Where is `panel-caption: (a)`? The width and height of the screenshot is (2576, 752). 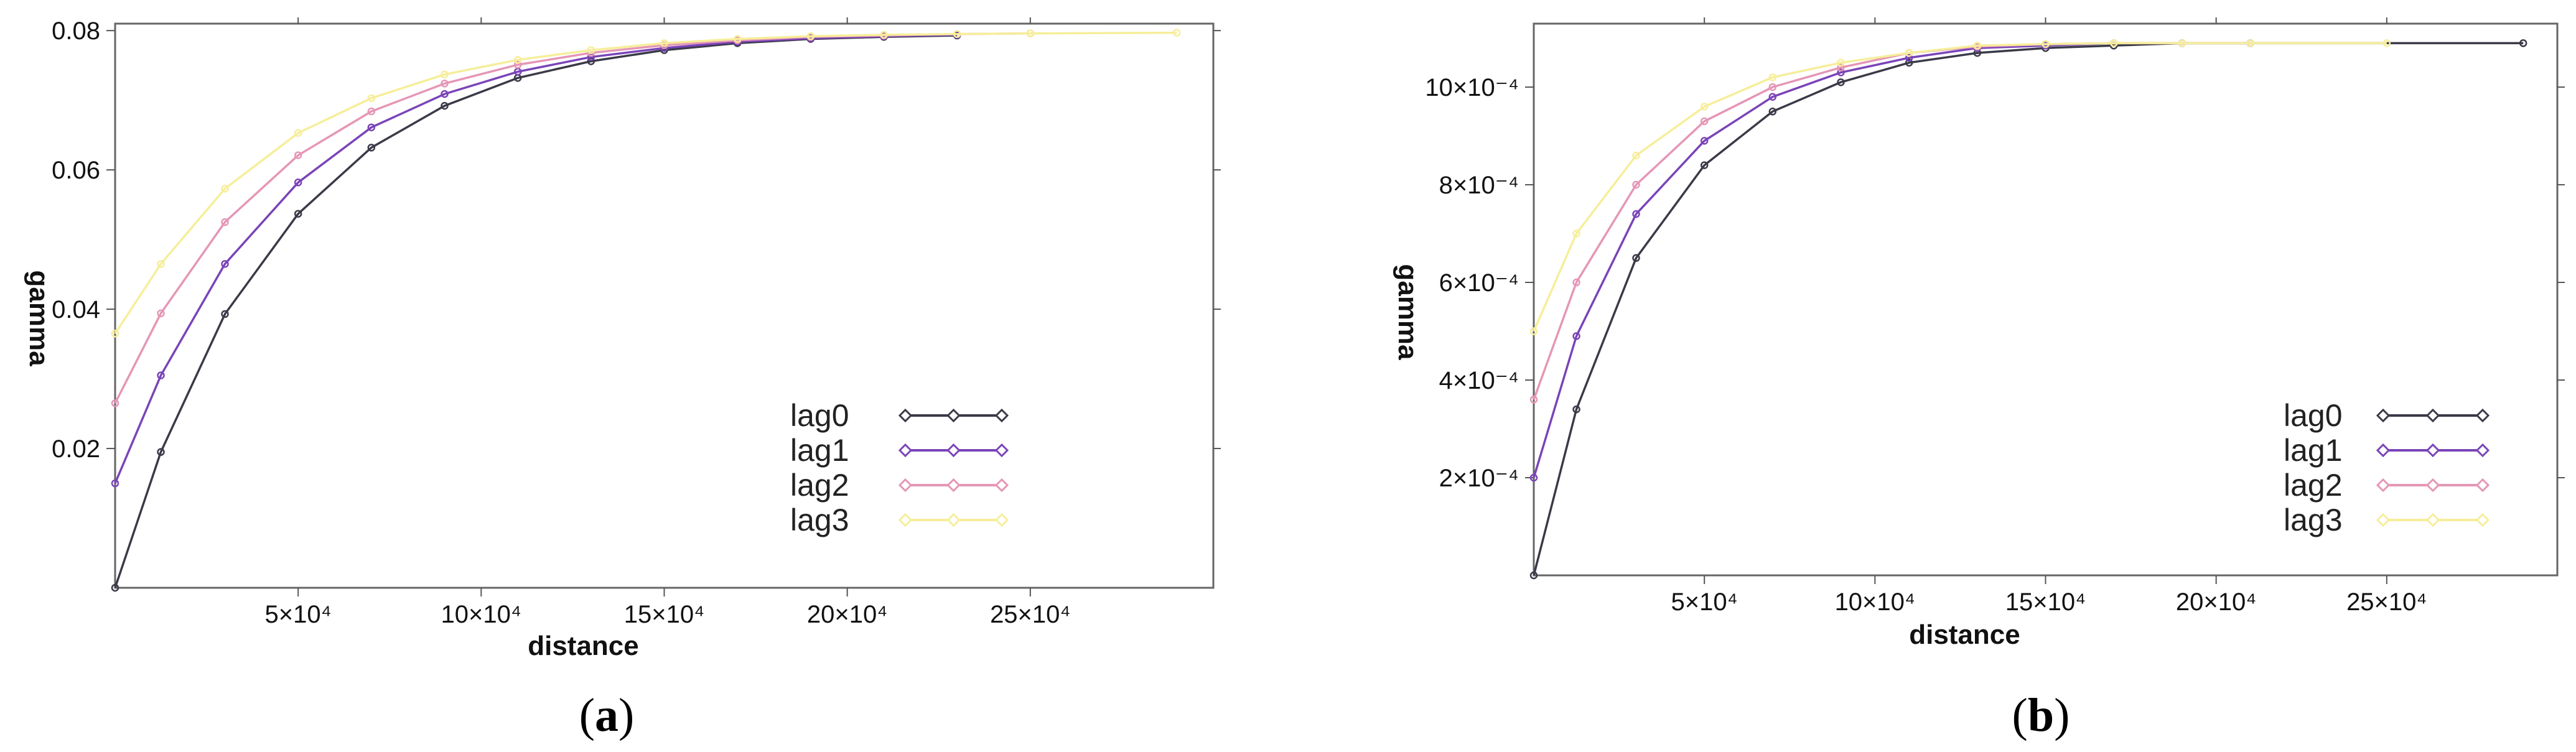 panel-caption: (a) is located at coordinates (607, 715).